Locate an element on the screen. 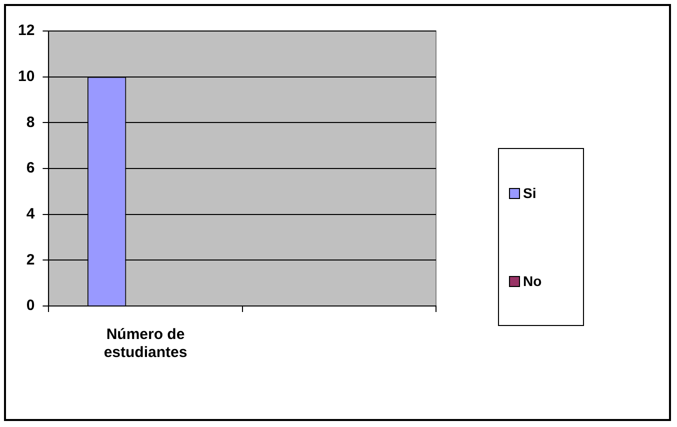 This screenshot has height=427, width=677. y-tick-label: 2 is located at coordinates (30, 259).